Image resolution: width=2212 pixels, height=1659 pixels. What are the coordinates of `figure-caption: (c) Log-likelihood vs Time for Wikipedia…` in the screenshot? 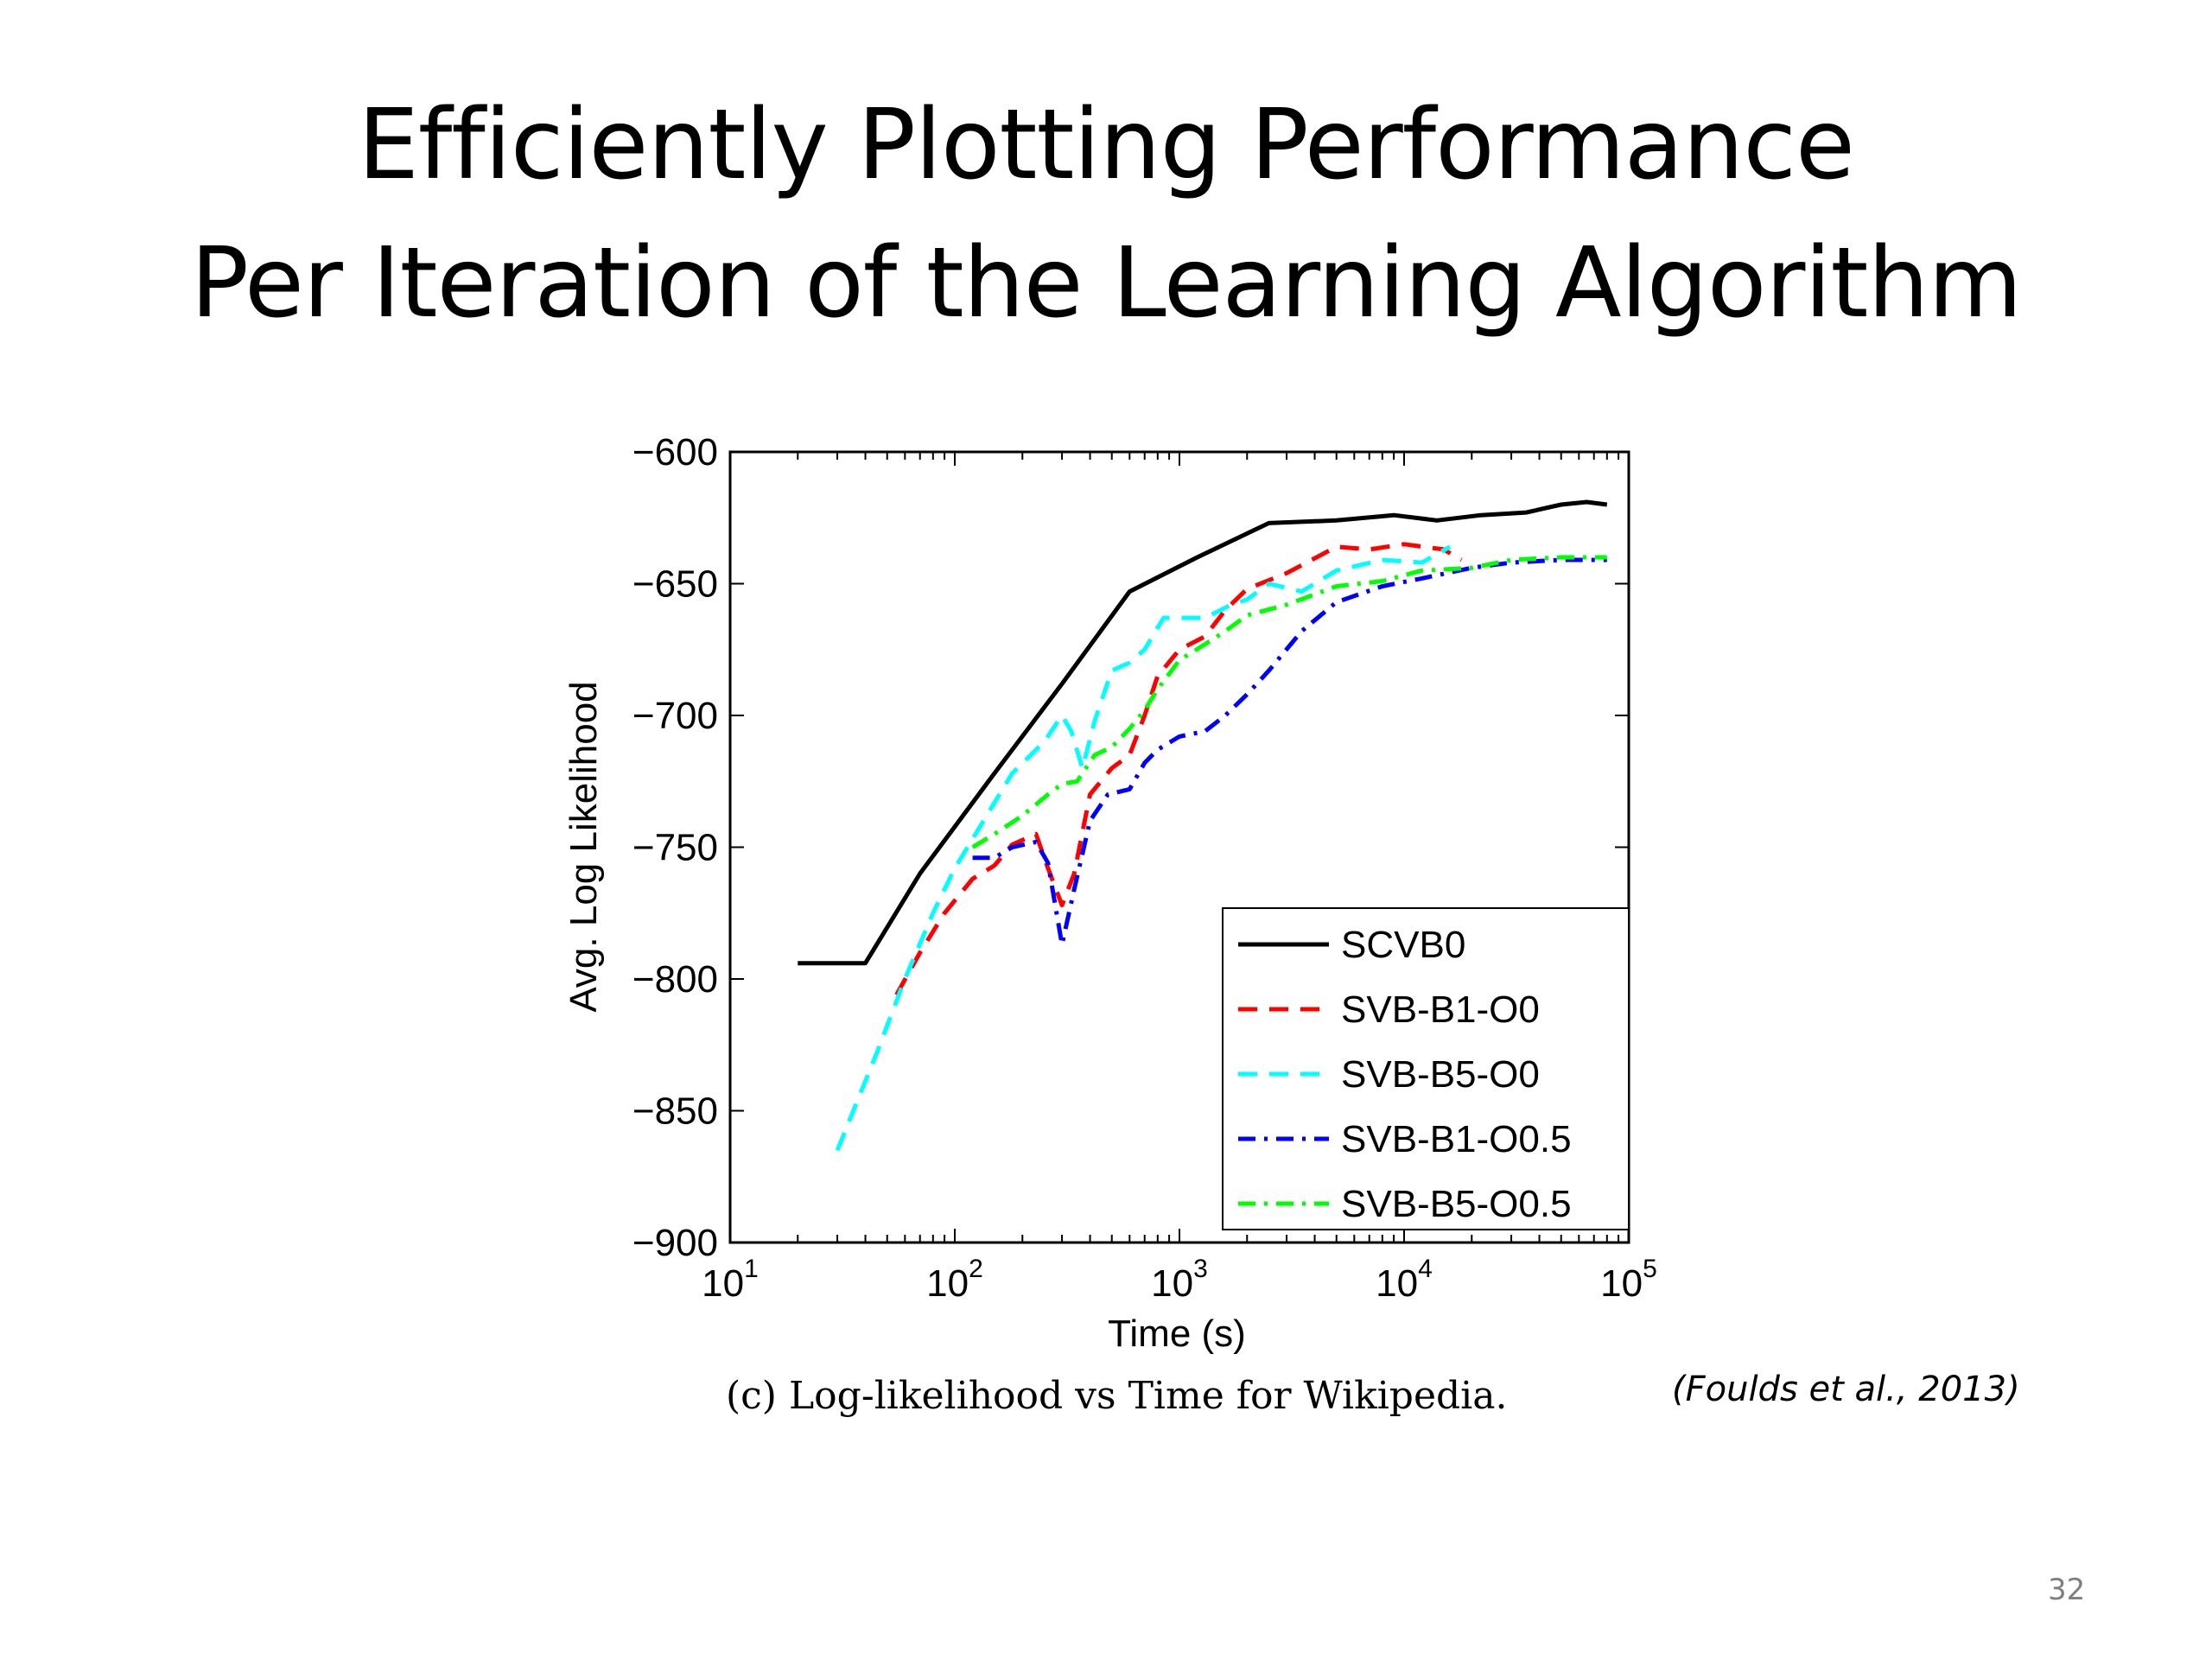 It's located at (1117, 1396).